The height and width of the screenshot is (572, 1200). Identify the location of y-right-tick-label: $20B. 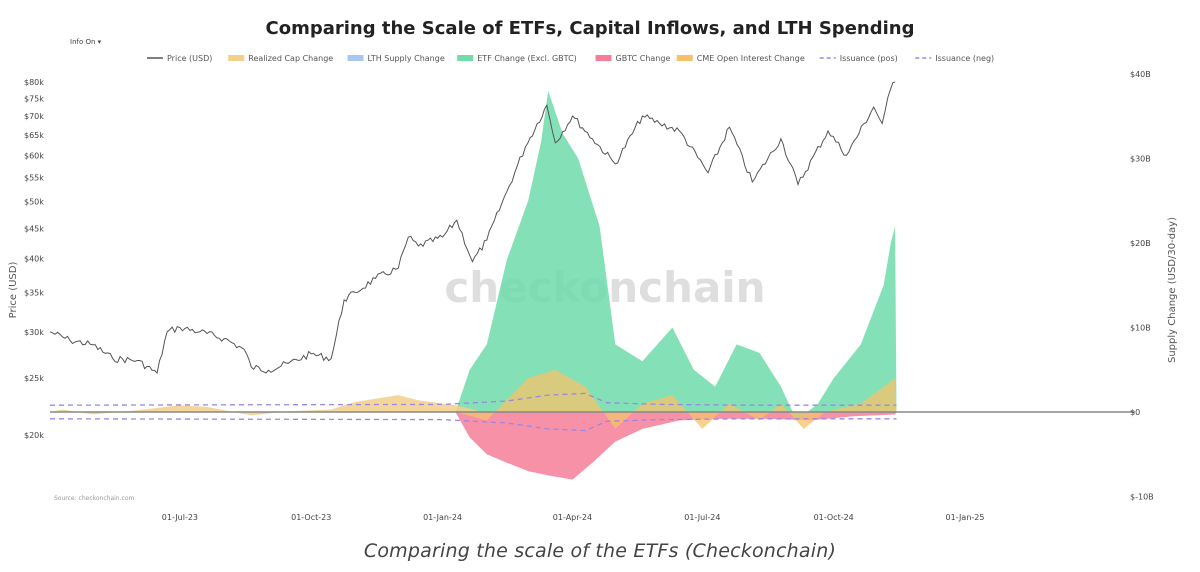
(1140, 243).